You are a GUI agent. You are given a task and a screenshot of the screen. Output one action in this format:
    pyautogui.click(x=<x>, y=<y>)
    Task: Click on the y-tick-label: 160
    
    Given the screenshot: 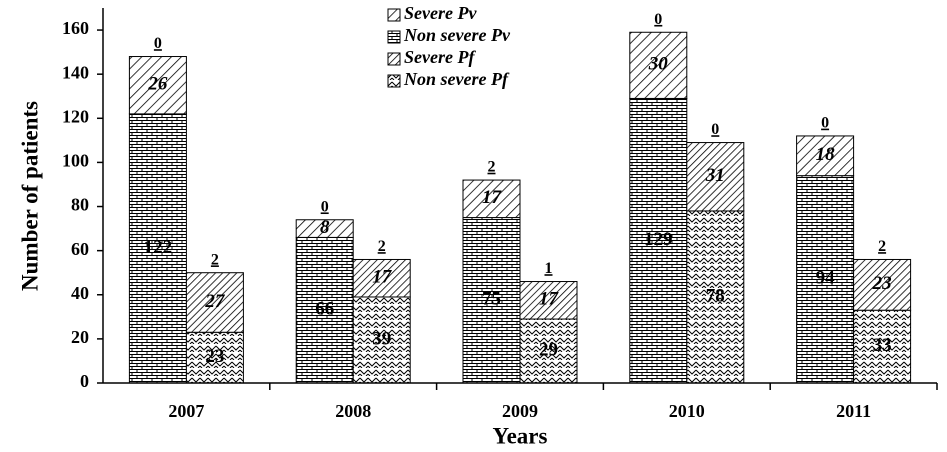 What is the action you would take?
    pyautogui.click(x=75, y=28)
    